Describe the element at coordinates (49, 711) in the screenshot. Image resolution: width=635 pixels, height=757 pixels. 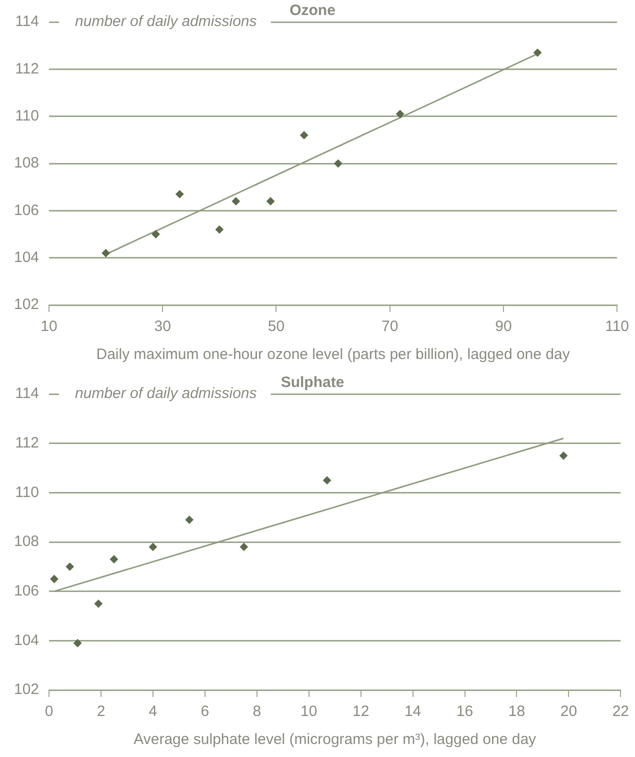
I see `x-tick-label: 0` at that location.